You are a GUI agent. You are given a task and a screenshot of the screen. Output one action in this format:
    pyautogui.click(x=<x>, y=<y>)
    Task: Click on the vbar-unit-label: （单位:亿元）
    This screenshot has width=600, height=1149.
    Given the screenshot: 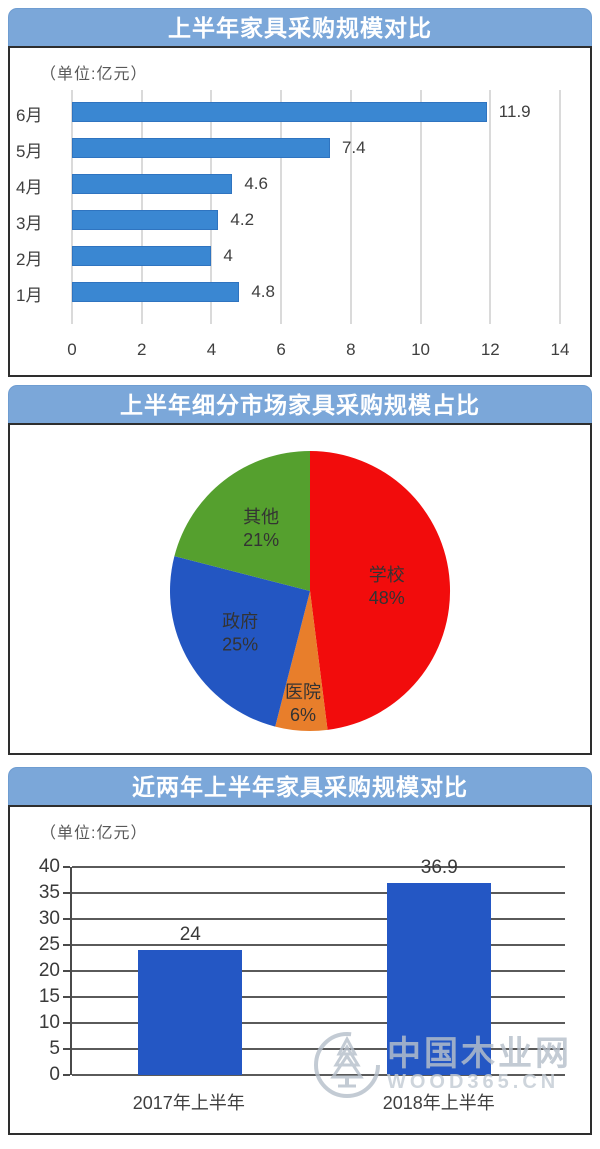 What is the action you would take?
    pyautogui.click(x=94, y=833)
    